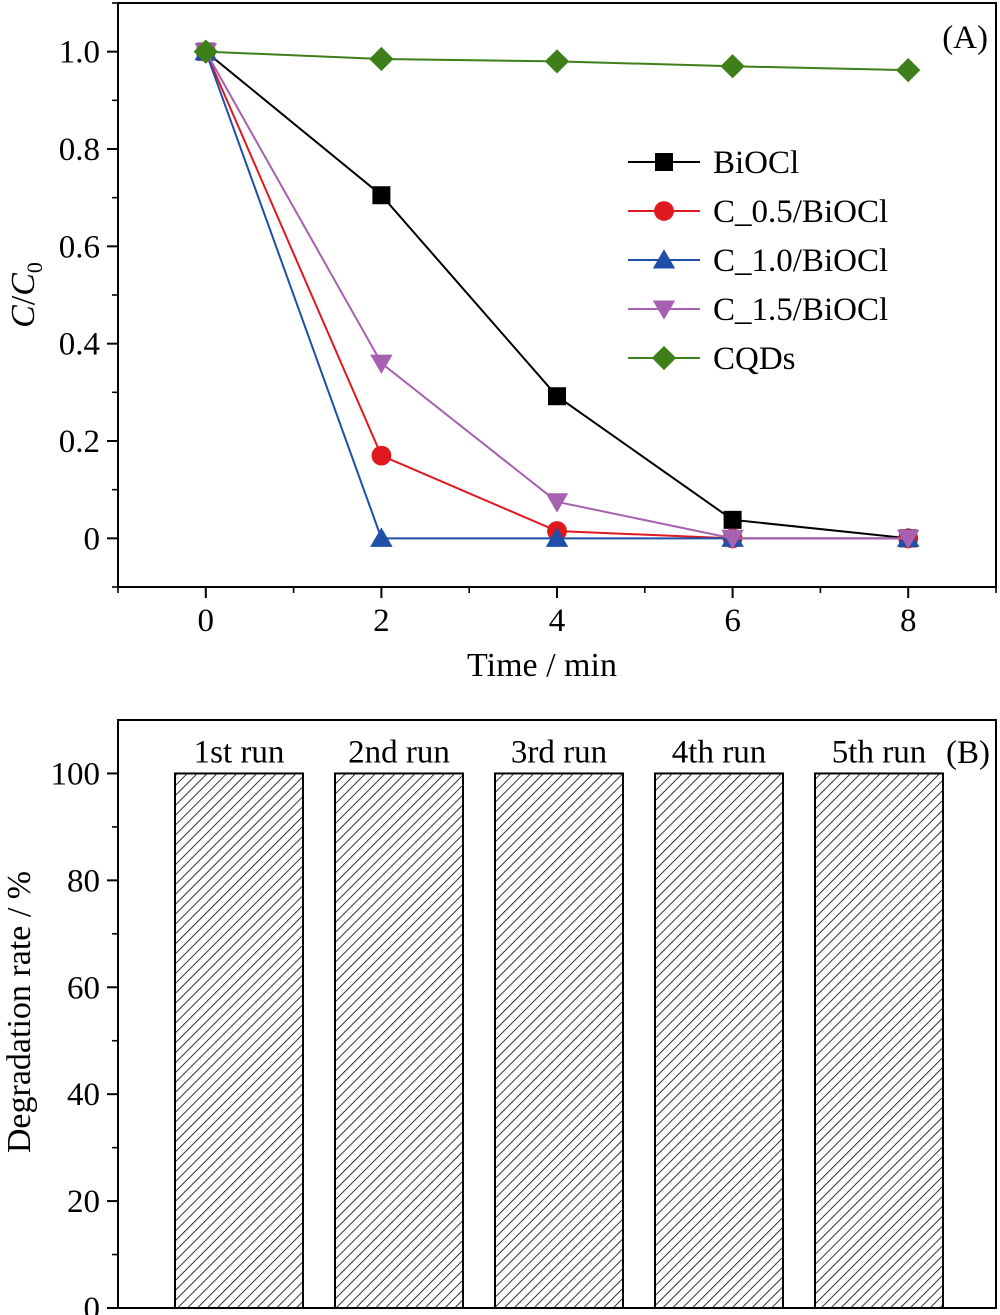  I want to click on legend-label: BiOCl, so click(756, 163).